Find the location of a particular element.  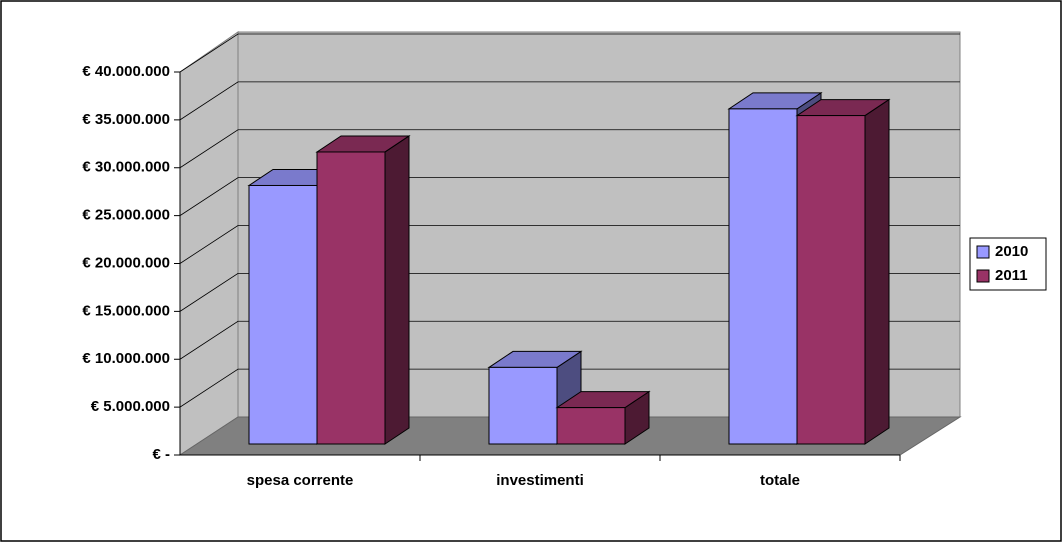

y-tick-label: € 35.000.000 is located at coordinates (126, 119).